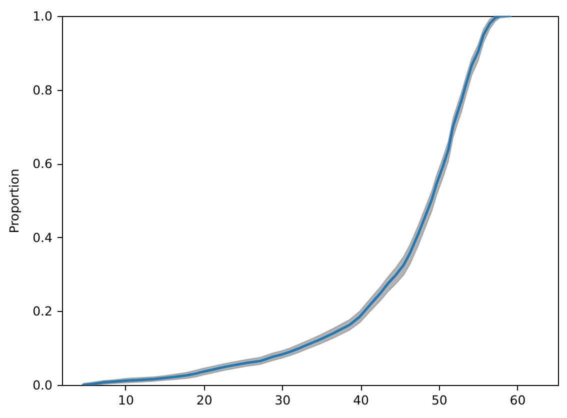 The image size is (567, 418). Describe the element at coordinates (14, 201) in the screenshot. I see `y-axis-title: Proportion` at that location.